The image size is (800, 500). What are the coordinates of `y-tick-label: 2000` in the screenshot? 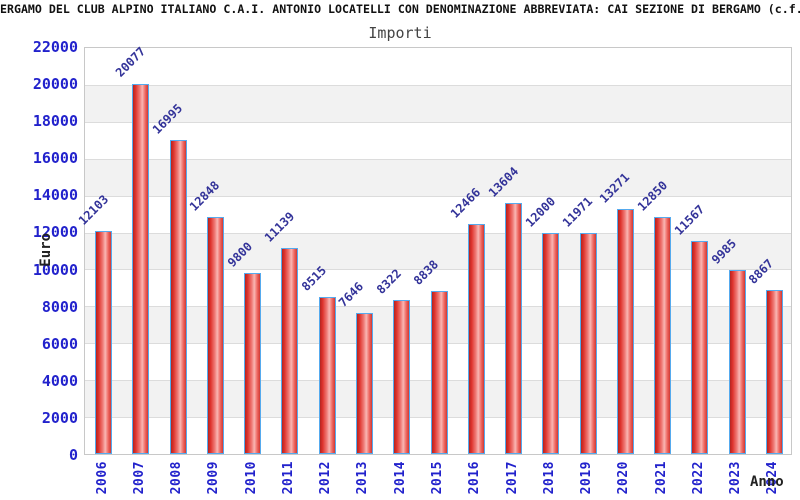 It's located at (59, 417).